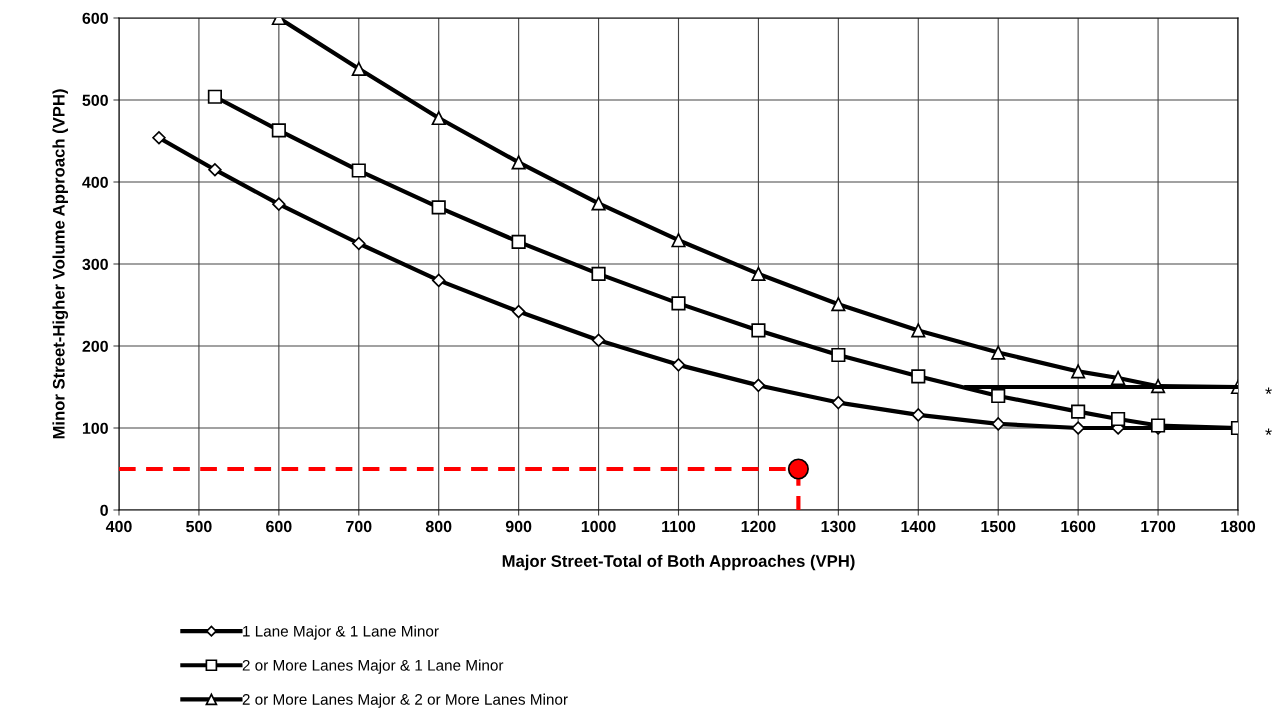  I want to click on x-tick-label: 1000, so click(598, 526).